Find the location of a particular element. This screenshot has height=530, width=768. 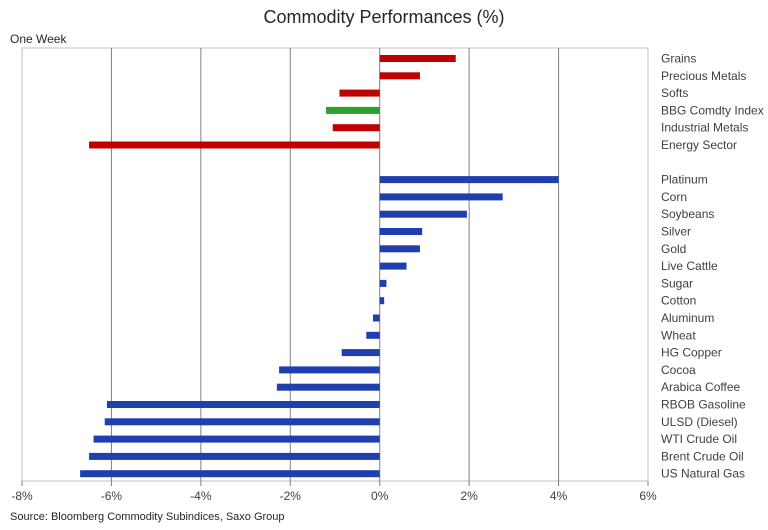

period-label: One Week is located at coordinates (38, 39).